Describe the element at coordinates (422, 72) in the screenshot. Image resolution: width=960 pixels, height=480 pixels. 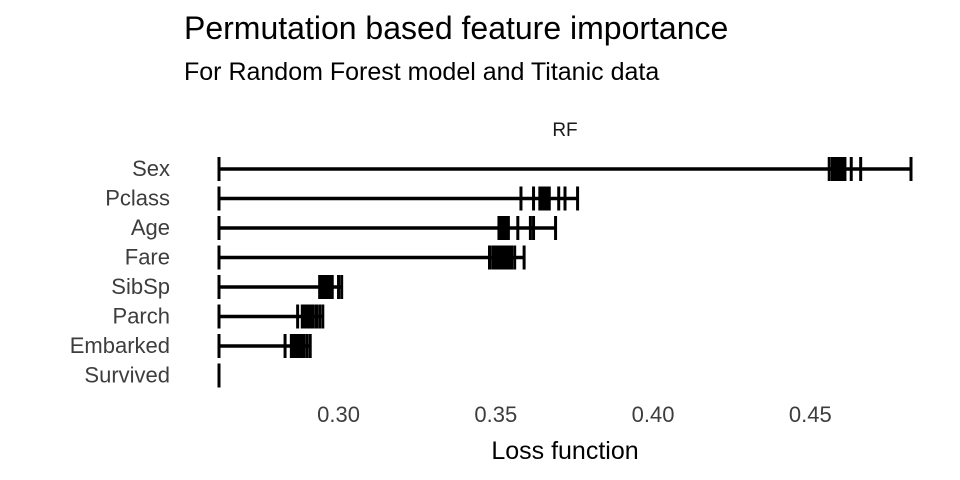
I see `chart-subtitle: For Random Forest model and Titanic data` at that location.